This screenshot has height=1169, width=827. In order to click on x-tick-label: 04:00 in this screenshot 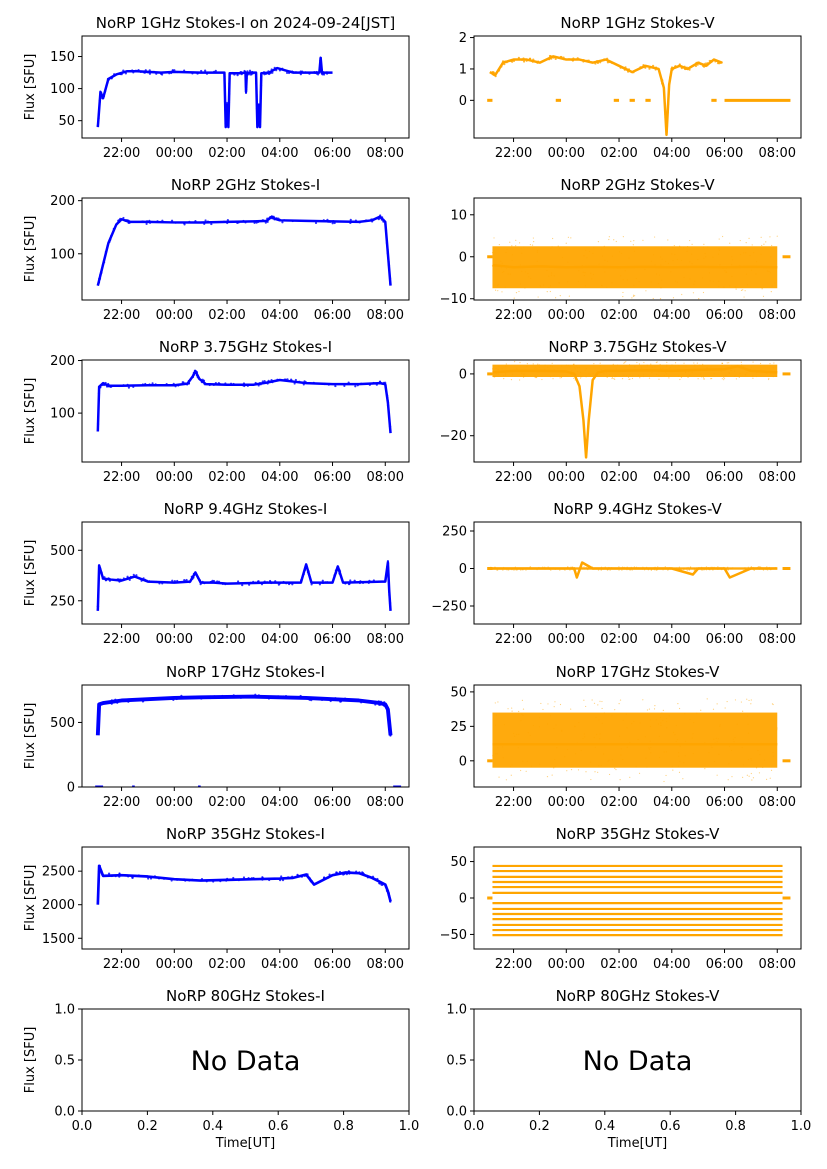, I will do `click(279, 964)`.